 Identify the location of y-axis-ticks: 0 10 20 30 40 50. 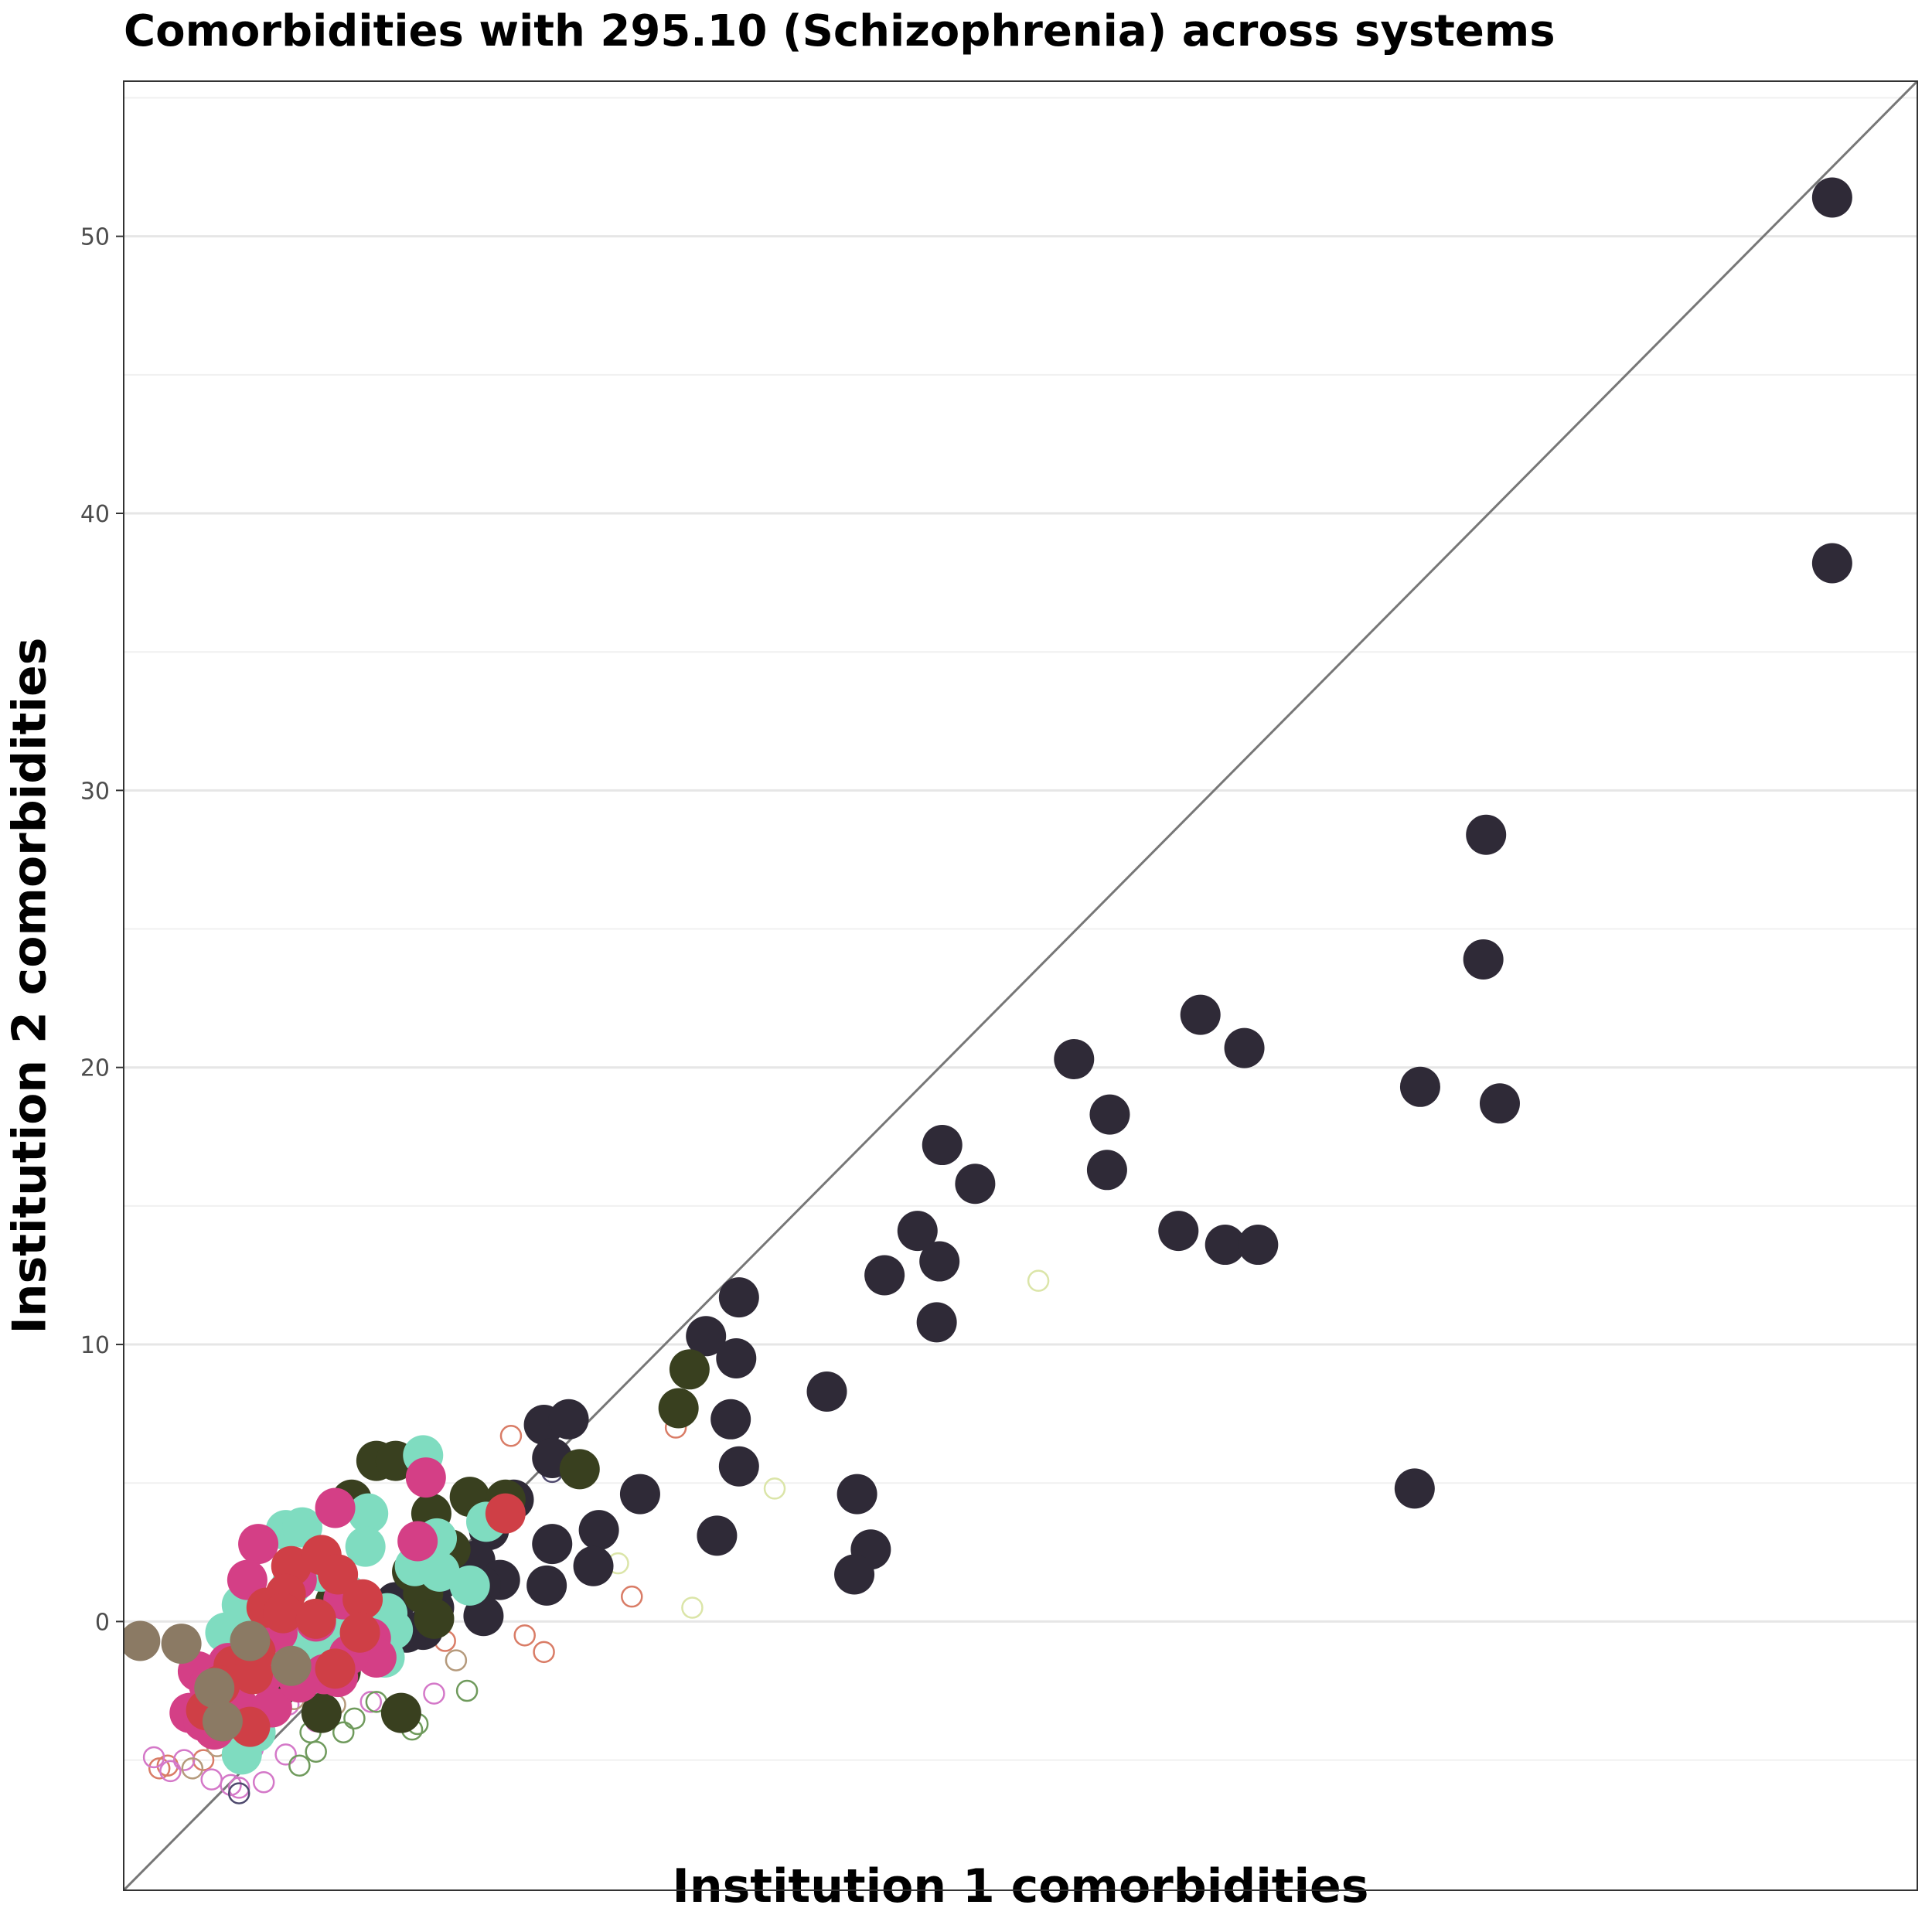
(102, 930).